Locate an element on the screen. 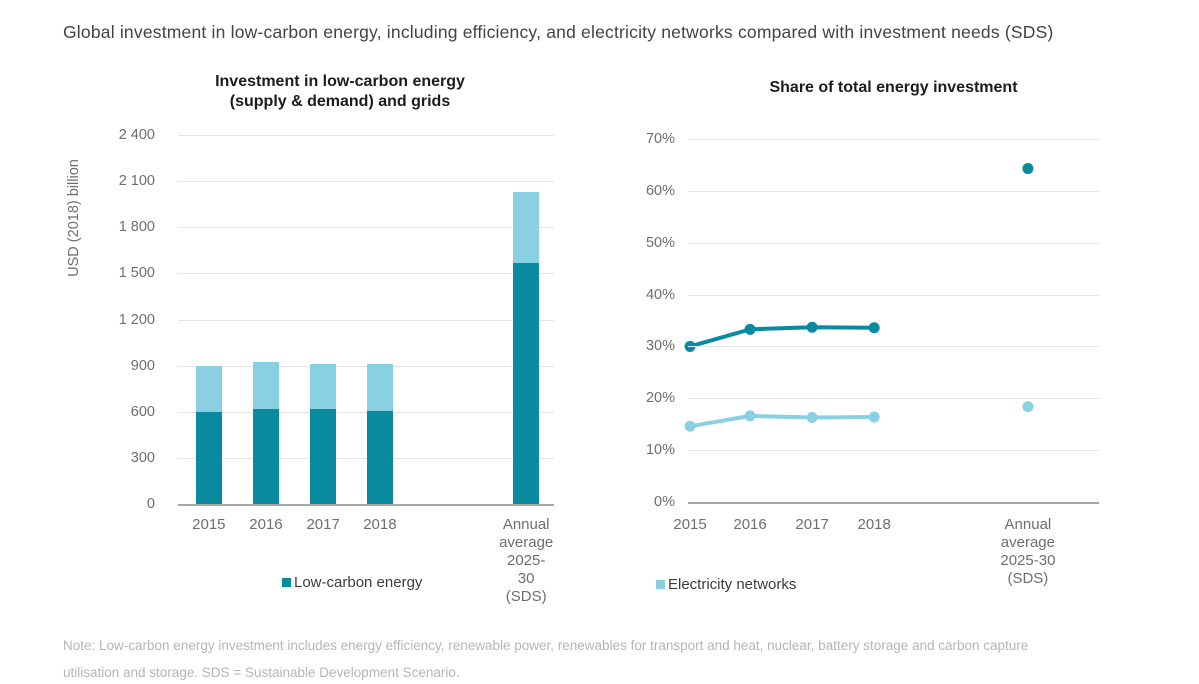  bar-chart-legend: Low-carbon energy is located at coordinates (352, 582).